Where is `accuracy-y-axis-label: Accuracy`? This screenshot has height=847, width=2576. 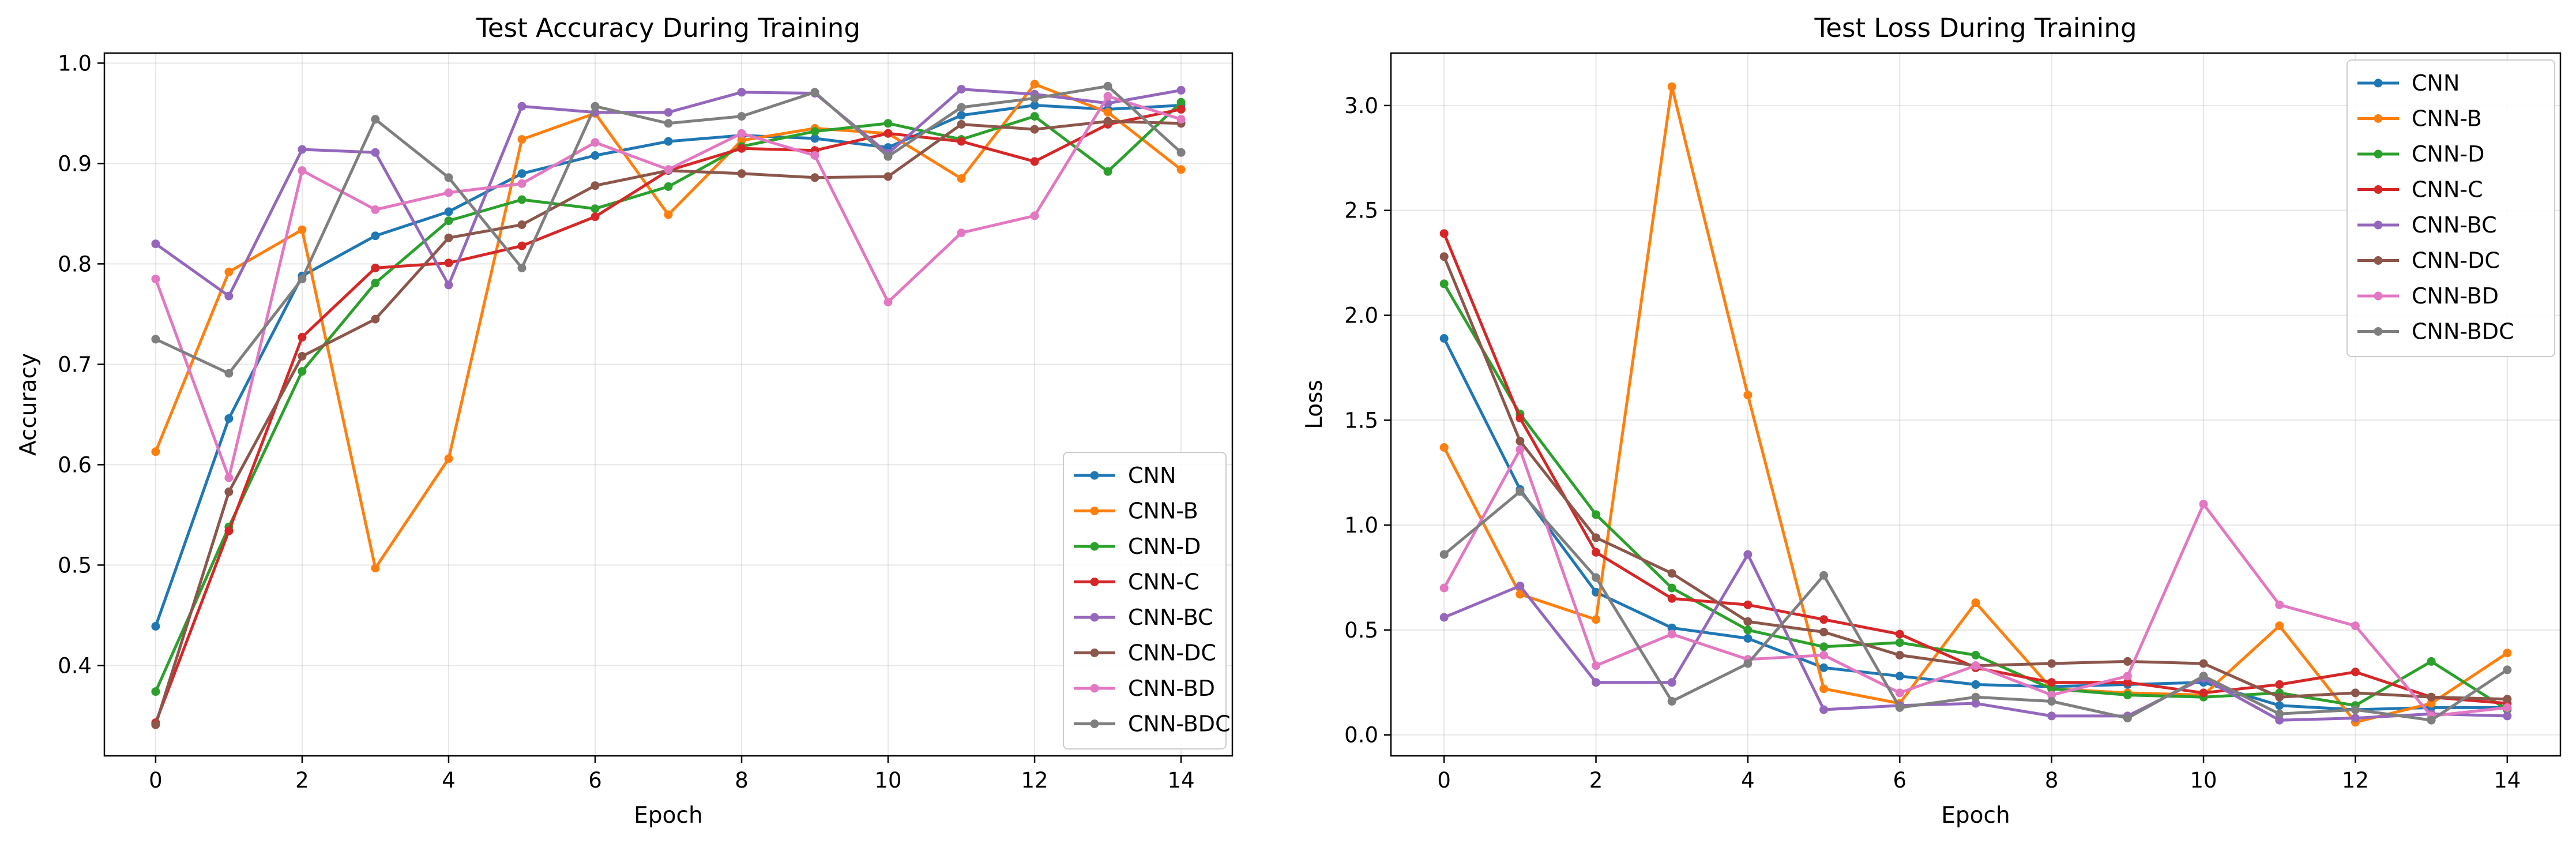 accuracy-y-axis-label: Accuracy is located at coordinates (29, 405).